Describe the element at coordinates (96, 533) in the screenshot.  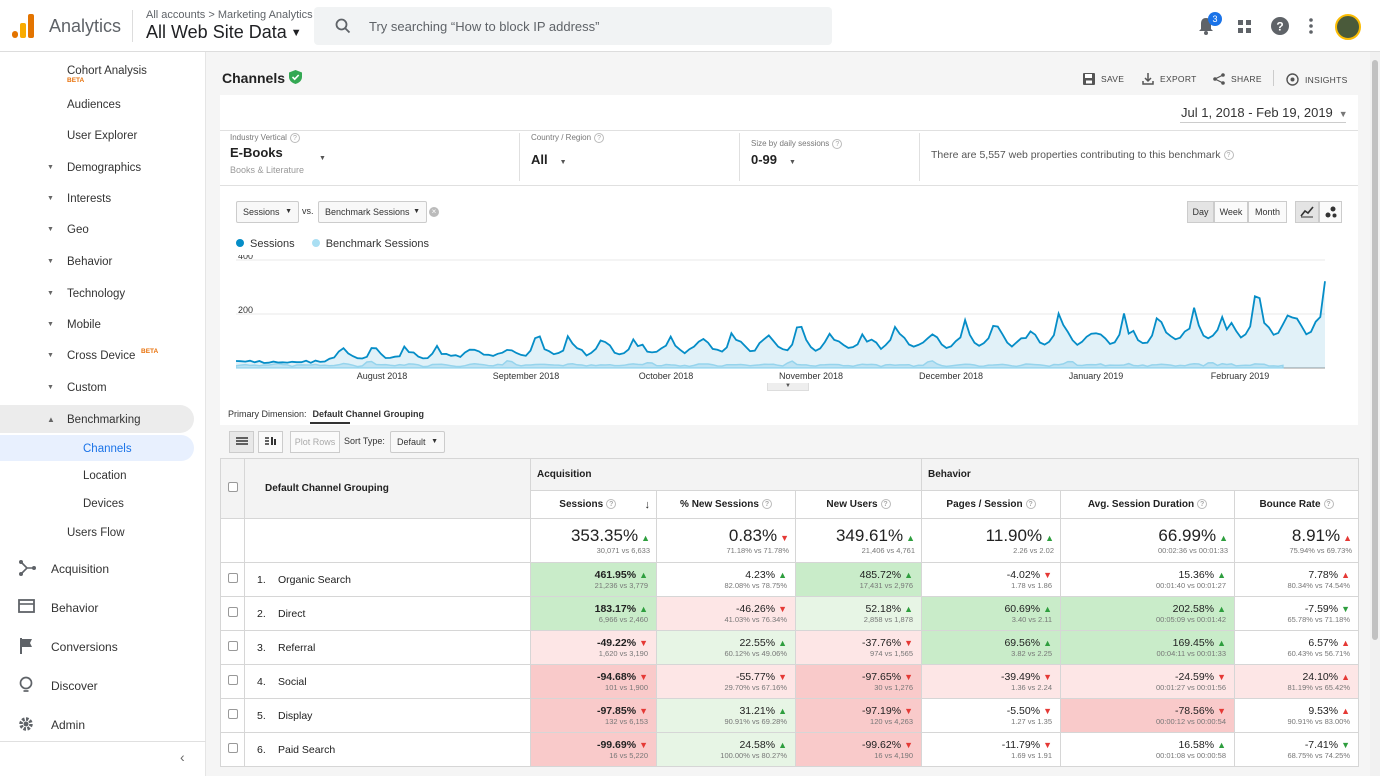
I see `sidebar-item-users-flow: Users Flow` at that location.